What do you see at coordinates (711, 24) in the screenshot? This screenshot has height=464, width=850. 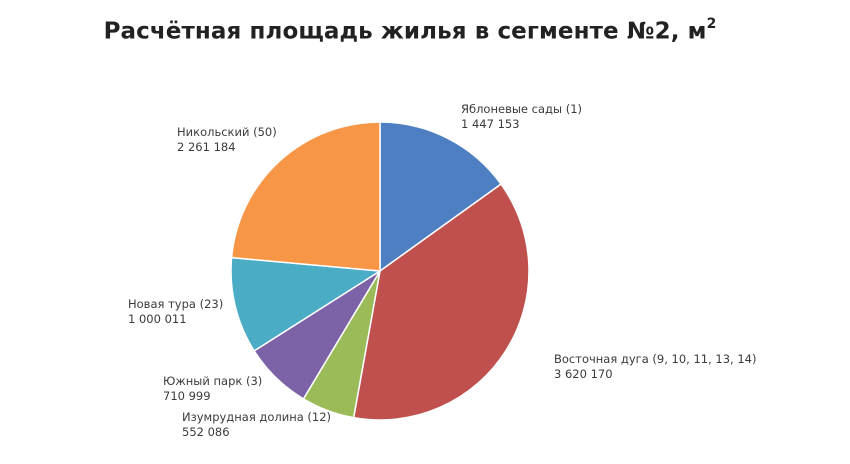 I see `chart-title-superscript: 2` at bounding box center [711, 24].